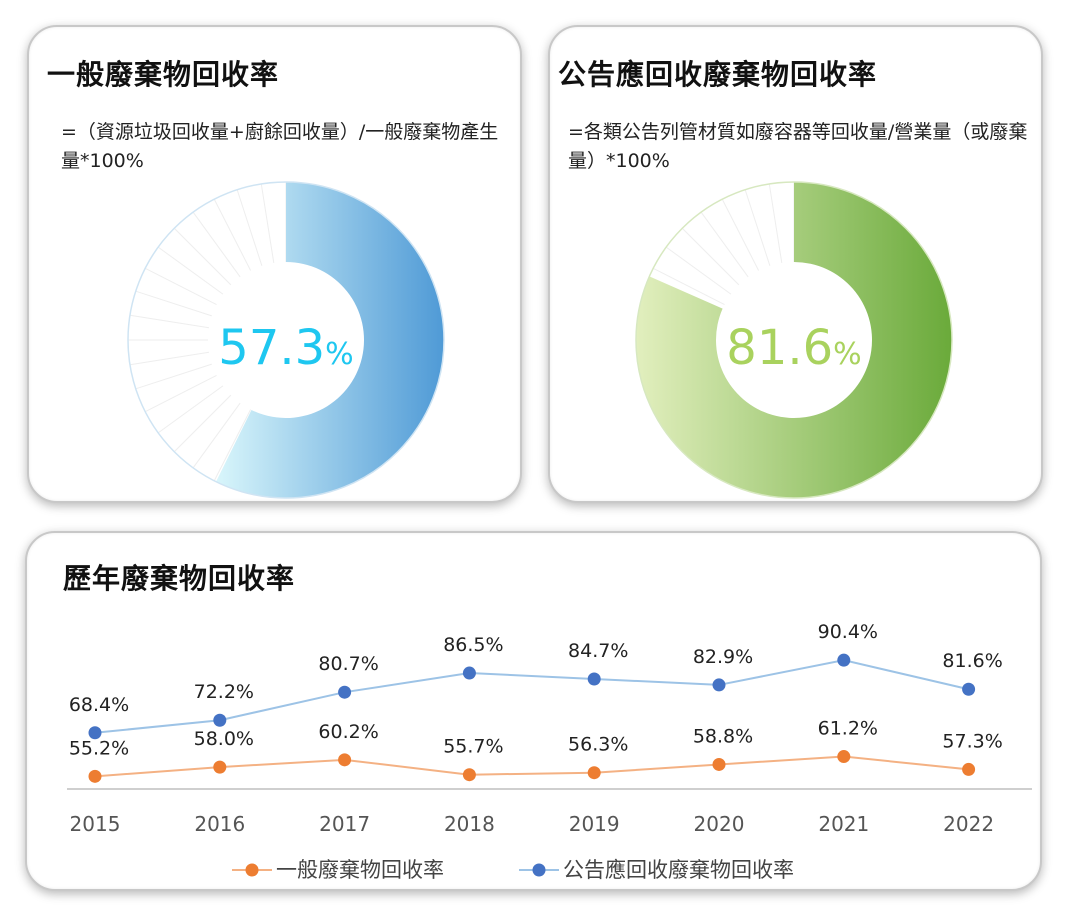 The height and width of the screenshot is (923, 1073). What do you see at coordinates (718, 74) in the screenshot?
I see `mandatory-recycling-title: 公告應回收廢棄物回收率` at bounding box center [718, 74].